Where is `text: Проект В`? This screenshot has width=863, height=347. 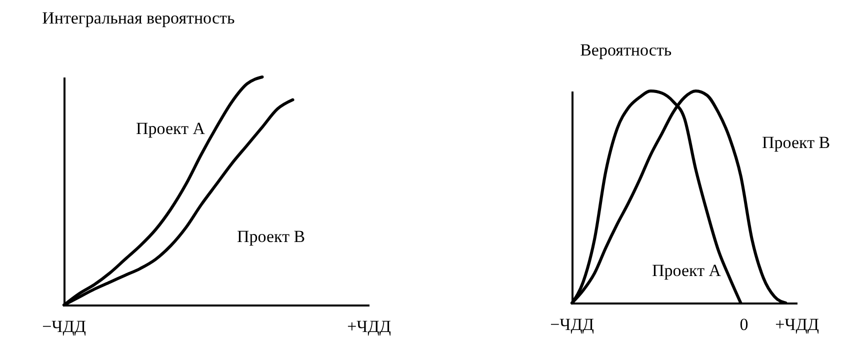 text: Проект В is located at coordinates (271, 236).